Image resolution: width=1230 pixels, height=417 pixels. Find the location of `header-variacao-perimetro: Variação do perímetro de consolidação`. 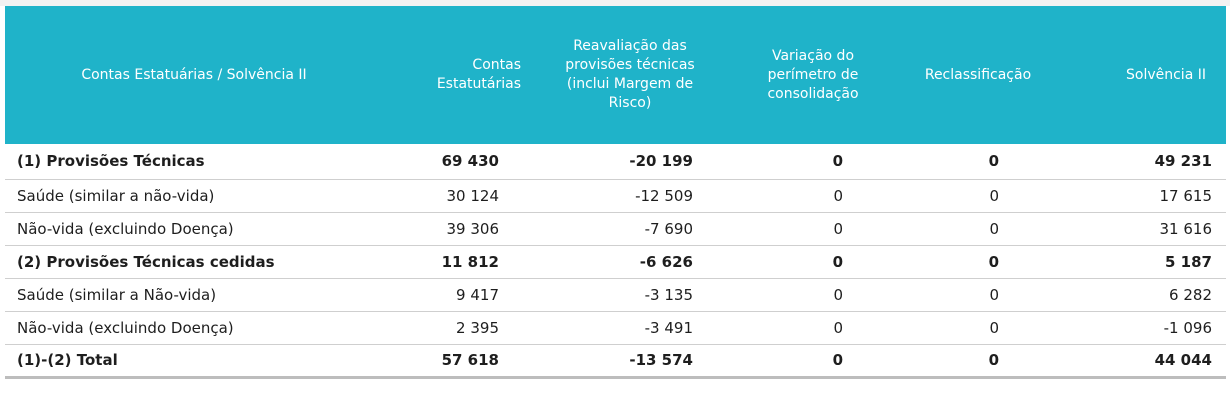

header-variacao-perimetro: Variação do perímetro de consolidação is located at coordinates (813, 75).